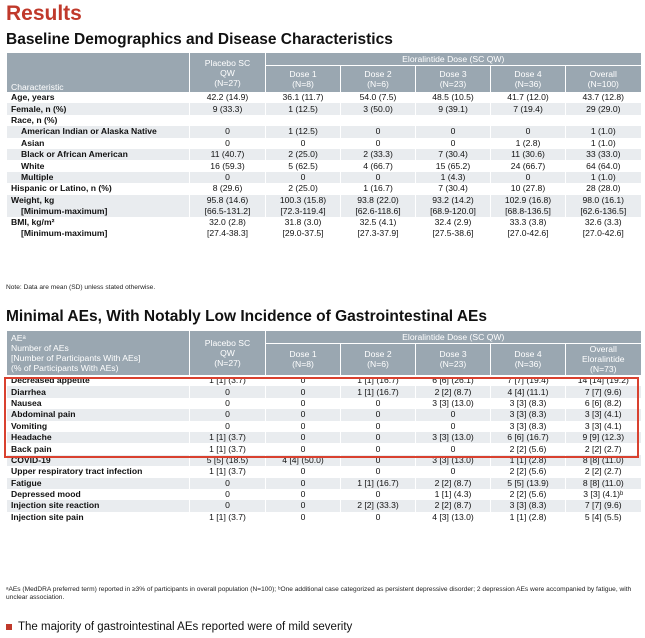 Image resolution: width=645 pixels, height=638 pixels. Describe the element at coordinates (602, 78) in the screenshot. I see `header-overall: Overall (N=100)` at that location.